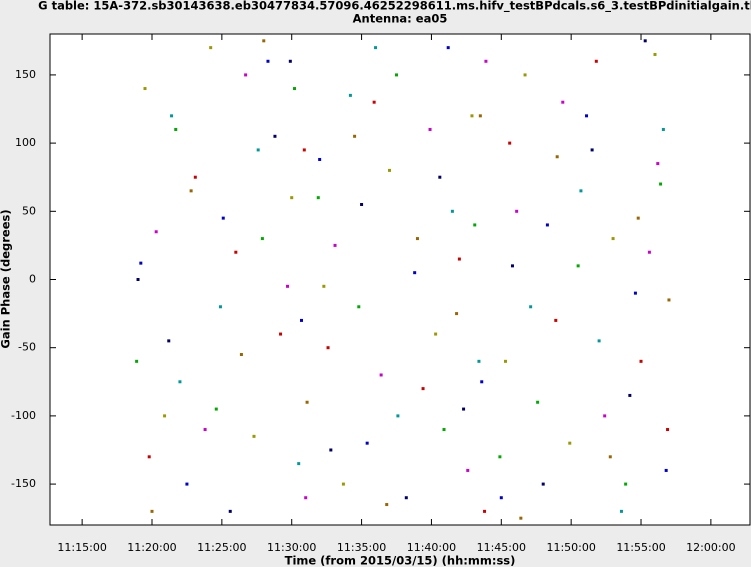 Image resolution: width=751 pixels, height=567 pixels. Describe the element at coordinates (400, 19) in the screenshot. I see `chart-subtitle: Antenna: ea05` at that location.